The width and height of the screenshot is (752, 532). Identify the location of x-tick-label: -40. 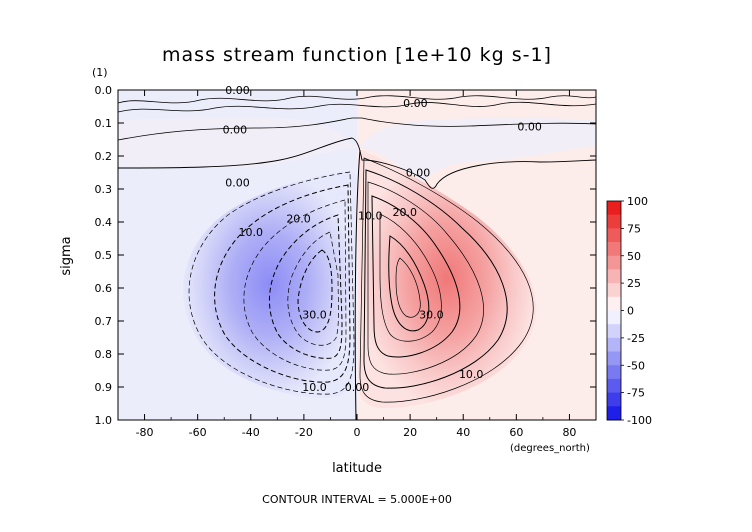
(251, 432).